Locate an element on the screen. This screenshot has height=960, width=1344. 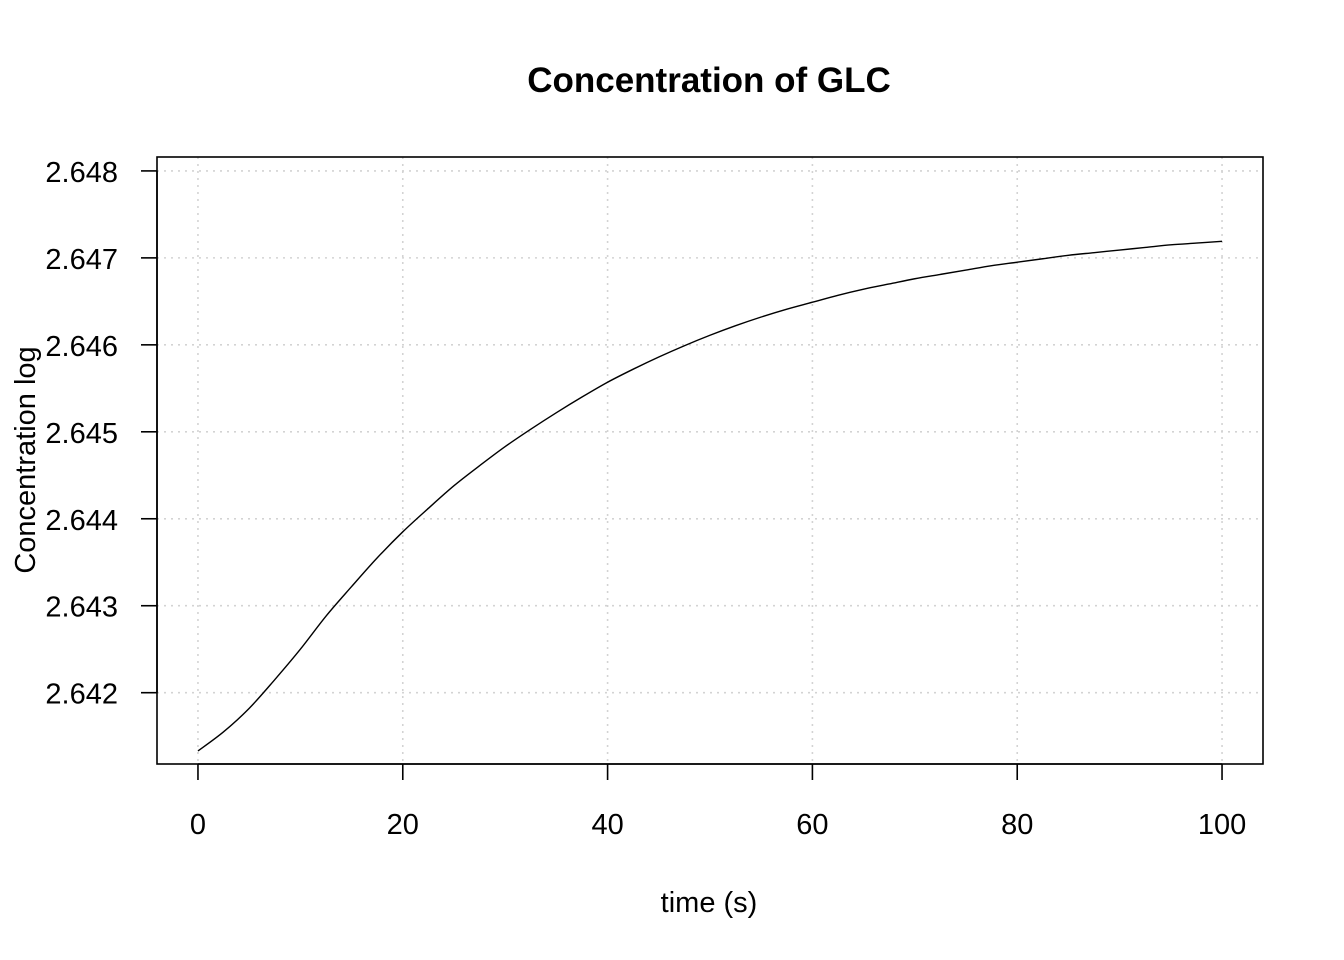
x-tick-label: 60 is located at coordinates (812, 825).